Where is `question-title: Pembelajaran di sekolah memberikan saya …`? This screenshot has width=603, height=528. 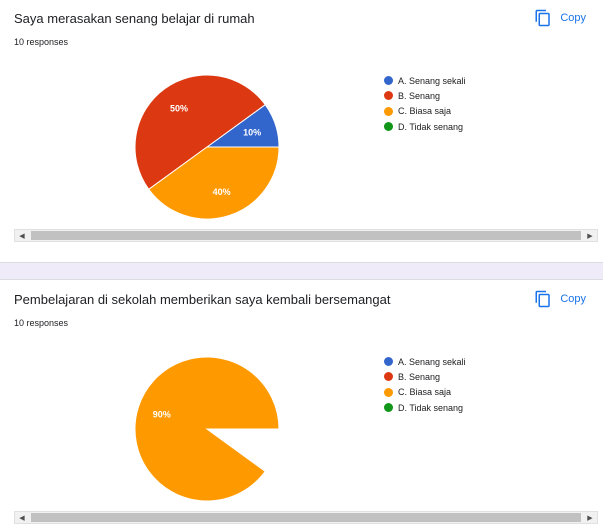 question-title: Pembelajaran di sekolah memberikan saya … is located at coordinates (202, 299).